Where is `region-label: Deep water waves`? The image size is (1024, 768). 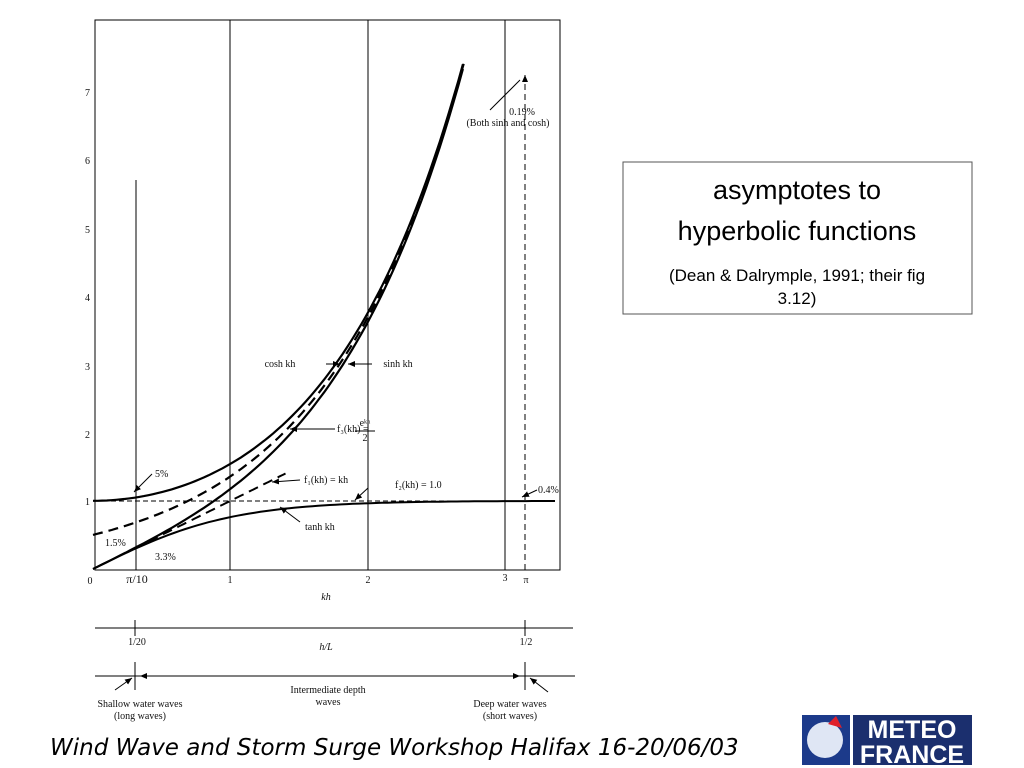 region-label: Deep water waves is located at coordinates (509, 704).